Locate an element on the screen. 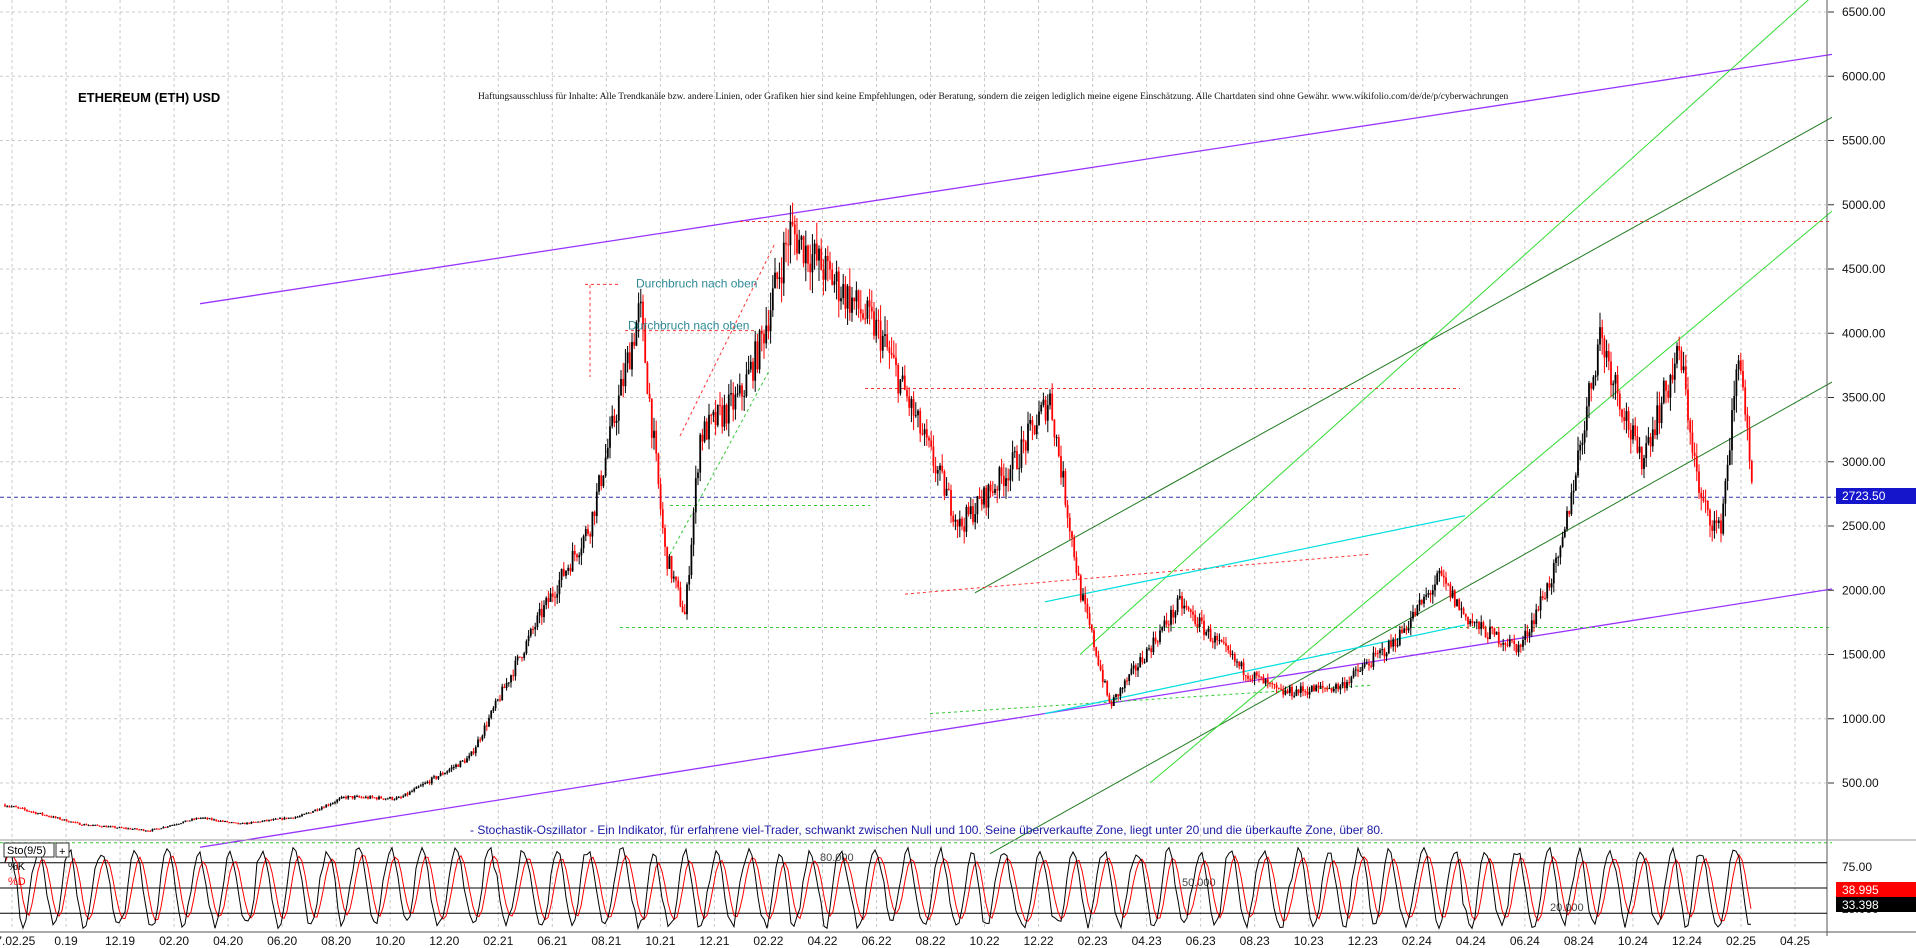 The image size is (1916, 948). annotation-layer: Durchbruch nach oben Durchbruch nach oben is located at coordinates (692, 304).